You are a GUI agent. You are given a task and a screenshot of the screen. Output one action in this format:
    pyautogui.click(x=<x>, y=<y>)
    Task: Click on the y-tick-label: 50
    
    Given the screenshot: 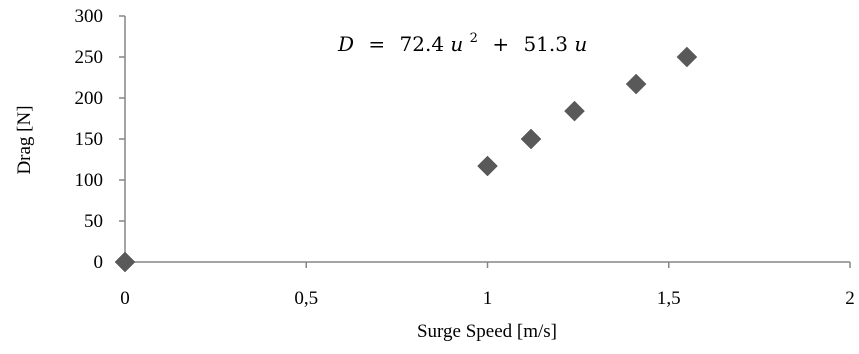 What is the action you would take?
    pyautogui.click(x=93, y=221)
    